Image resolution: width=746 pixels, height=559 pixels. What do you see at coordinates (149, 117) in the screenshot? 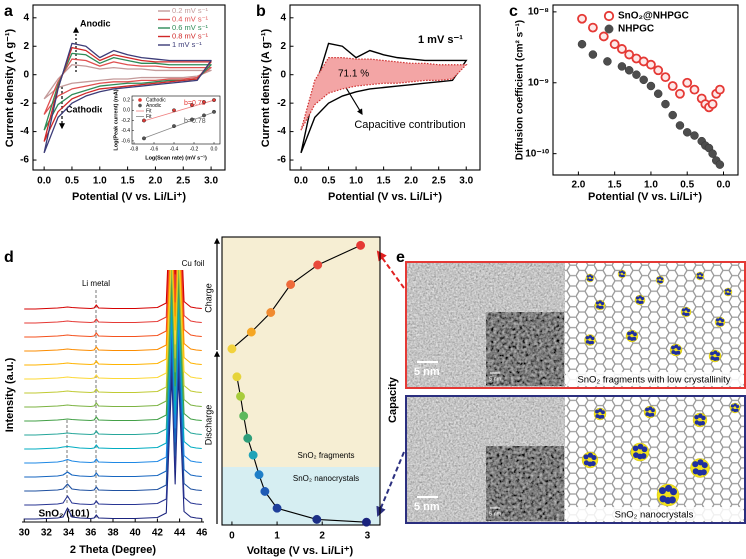
I see `legend-label: Fit` at bounding box center [149, 117].